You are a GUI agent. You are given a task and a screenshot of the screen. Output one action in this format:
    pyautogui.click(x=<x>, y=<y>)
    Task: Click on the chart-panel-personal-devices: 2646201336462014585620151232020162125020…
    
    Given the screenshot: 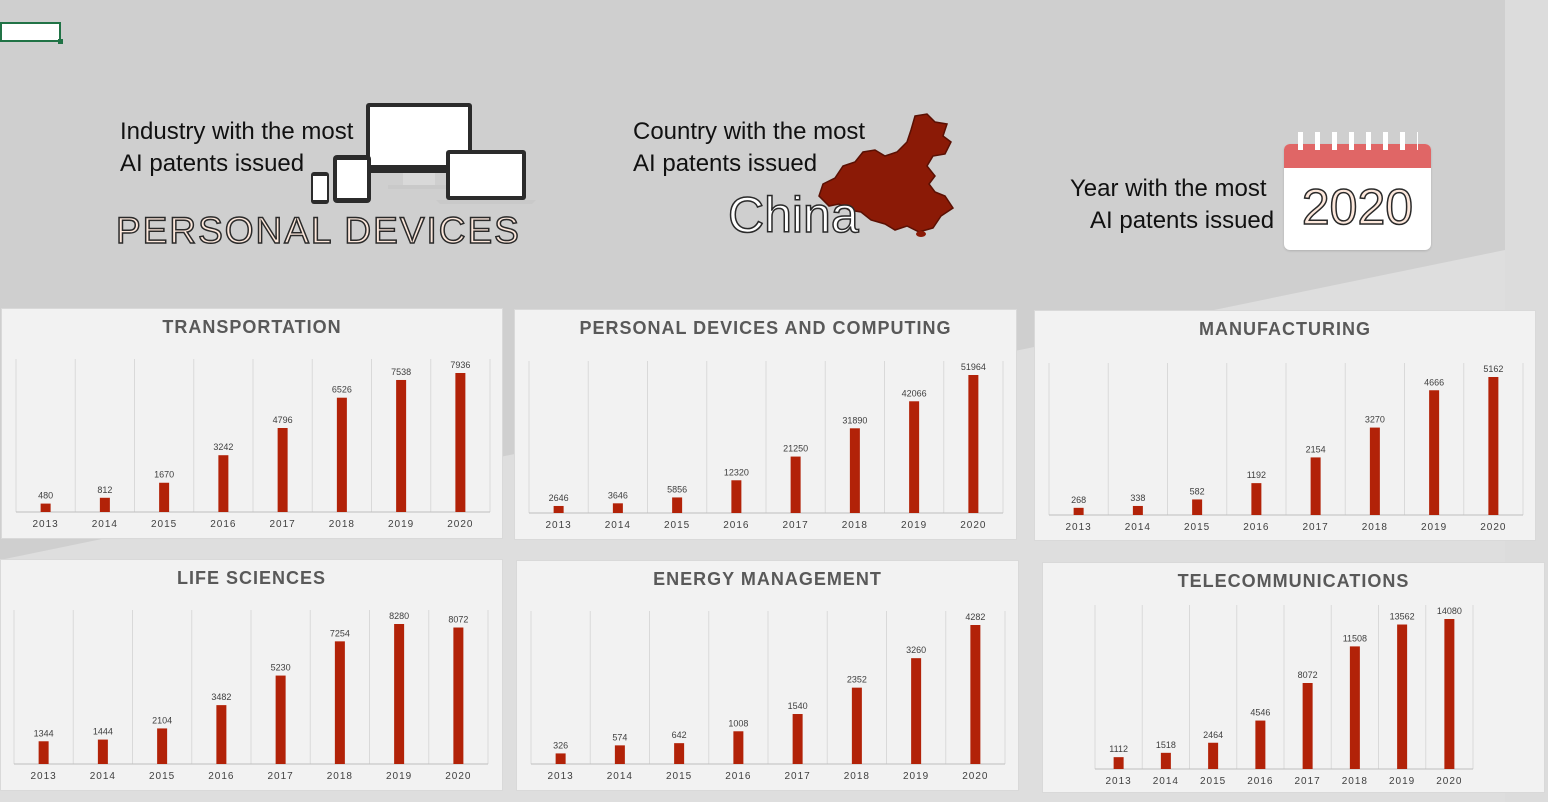 What is the action you would take?
    pyautogui.click(x=765, y=424)
    